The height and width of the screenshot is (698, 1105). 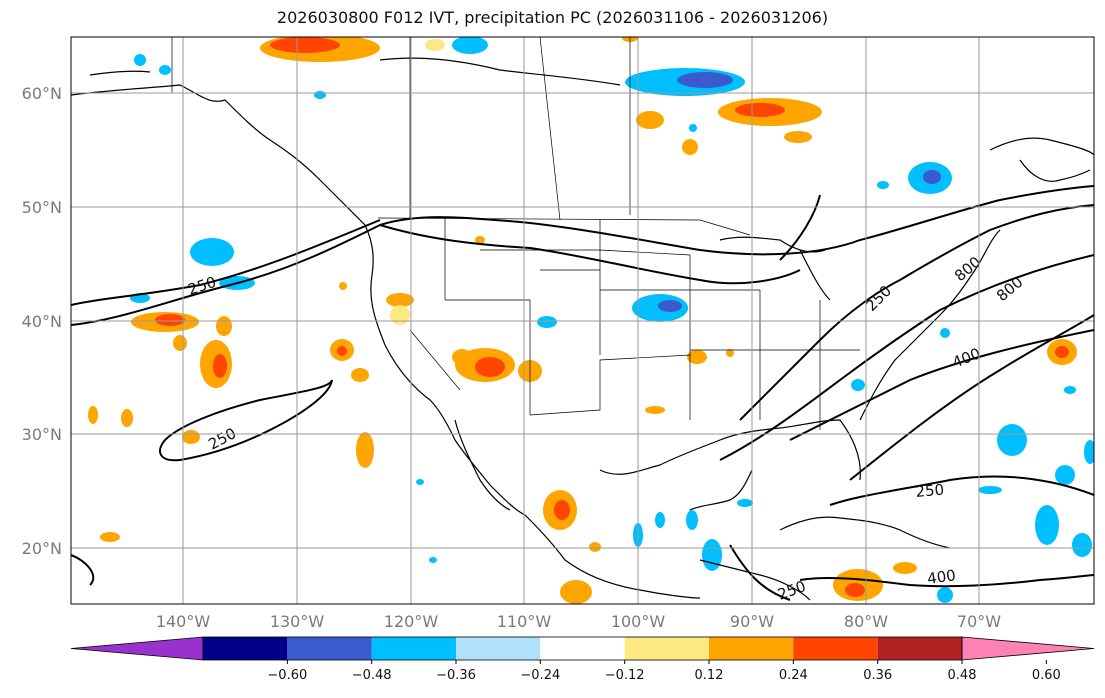 What do you see at coordinates (1046, 675) in the screenshot?
I see `colorbar-tick-label: 0.60` at bounding box center [1046, 675].